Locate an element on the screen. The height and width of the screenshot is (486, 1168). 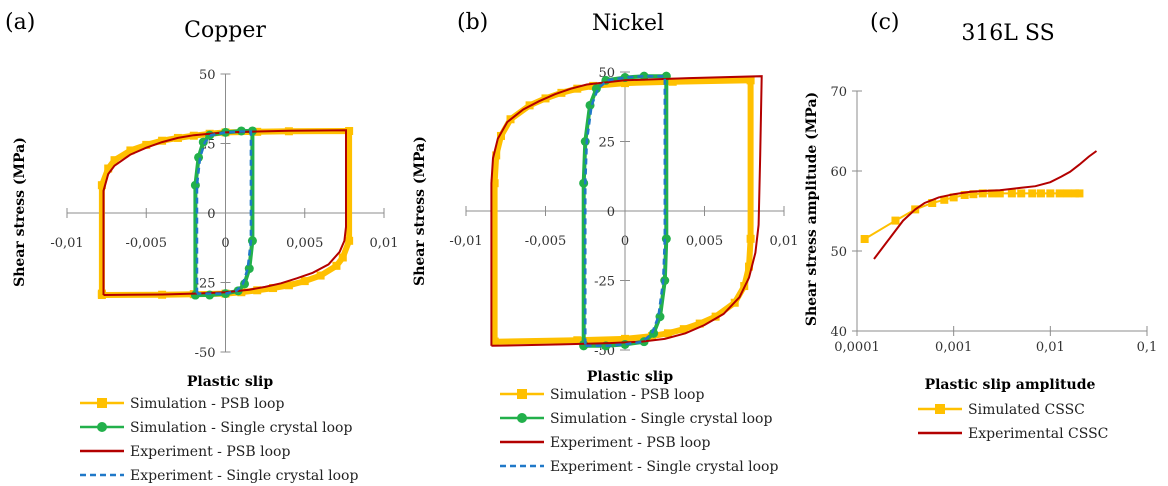
x-tick-label: 0,0001 is located at coordinates (857, 347).